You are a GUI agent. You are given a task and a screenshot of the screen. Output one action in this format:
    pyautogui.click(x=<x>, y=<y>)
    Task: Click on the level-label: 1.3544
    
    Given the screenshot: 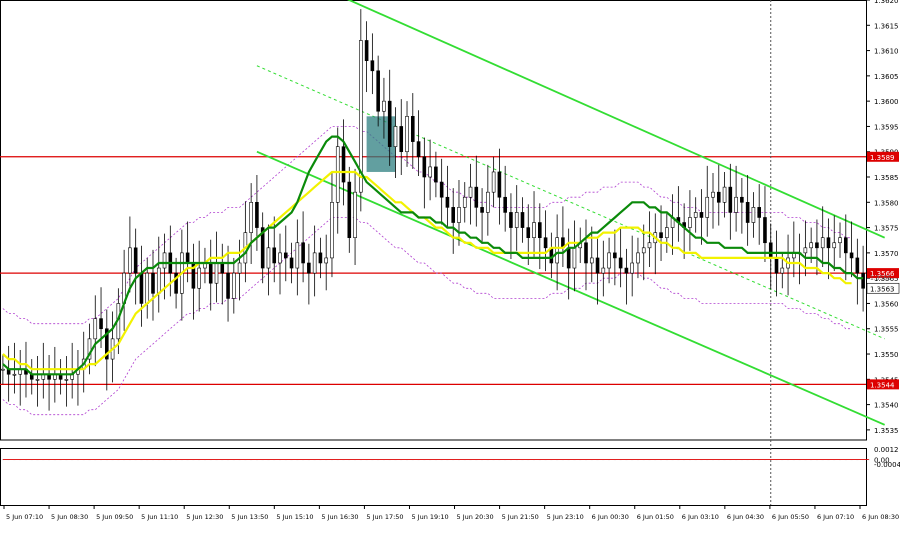 What is the action you would take?
    pyautogui.click(x=882, y=385)
    